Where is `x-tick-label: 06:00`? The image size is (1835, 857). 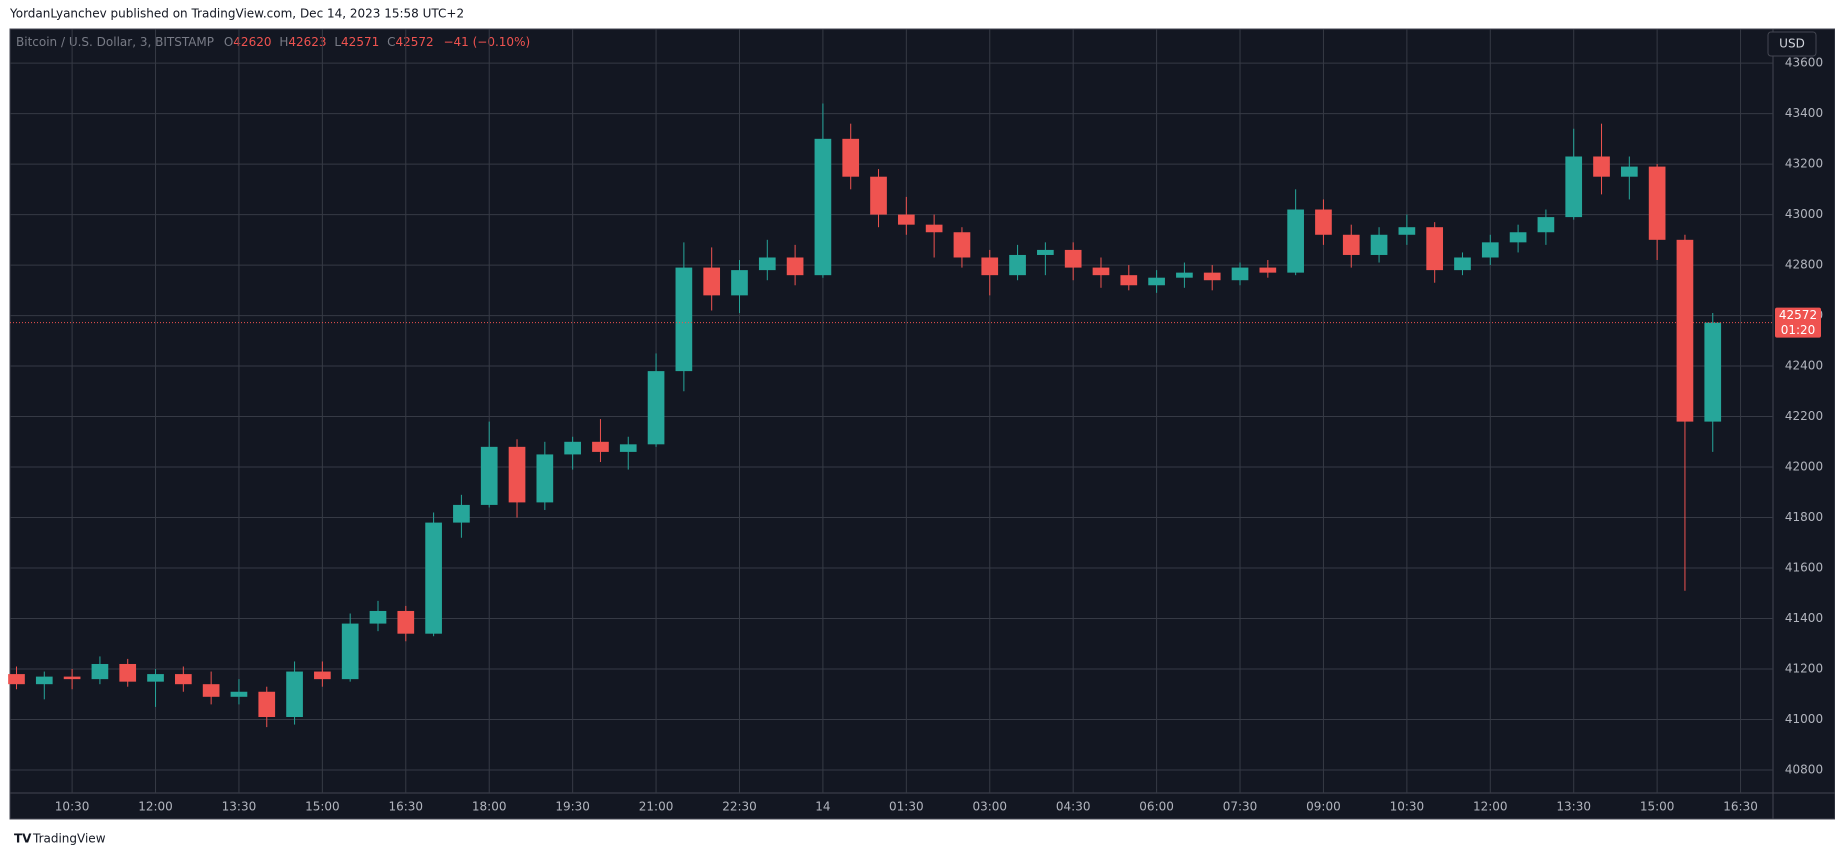 x-tick-label: 06:00 is located at coordinates (1156, 807).